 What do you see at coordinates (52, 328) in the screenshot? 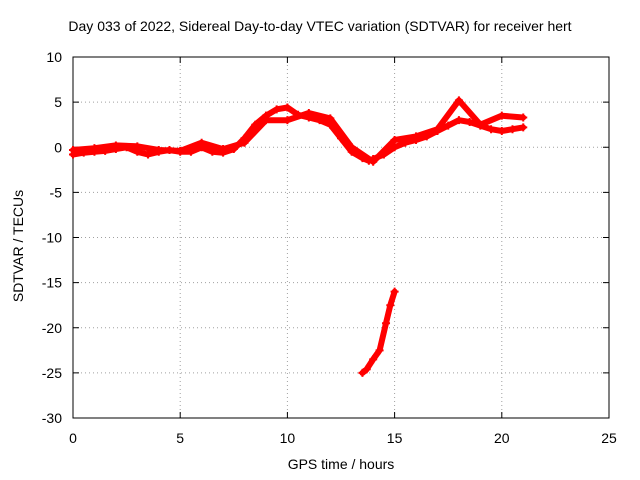
I see `y-tick-label: -20` at bounding box center [52, 328].